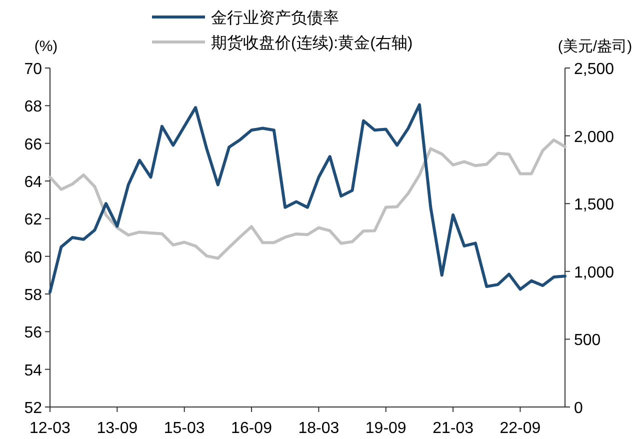 The image size is (641, 439). Describe the element at coordinates (33, 145) in the screenshot. I see `y-tick-label: 66` at that location.